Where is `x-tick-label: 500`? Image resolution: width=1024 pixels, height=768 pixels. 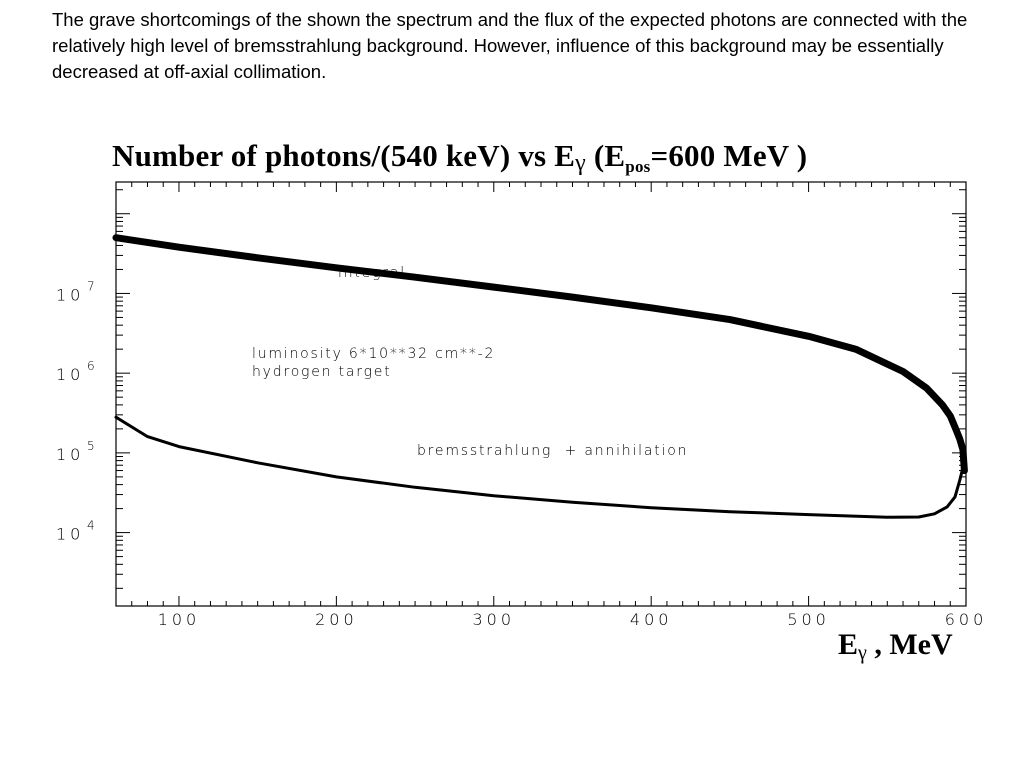
x-tick-label: 500 is located at coordinates (808, 619).